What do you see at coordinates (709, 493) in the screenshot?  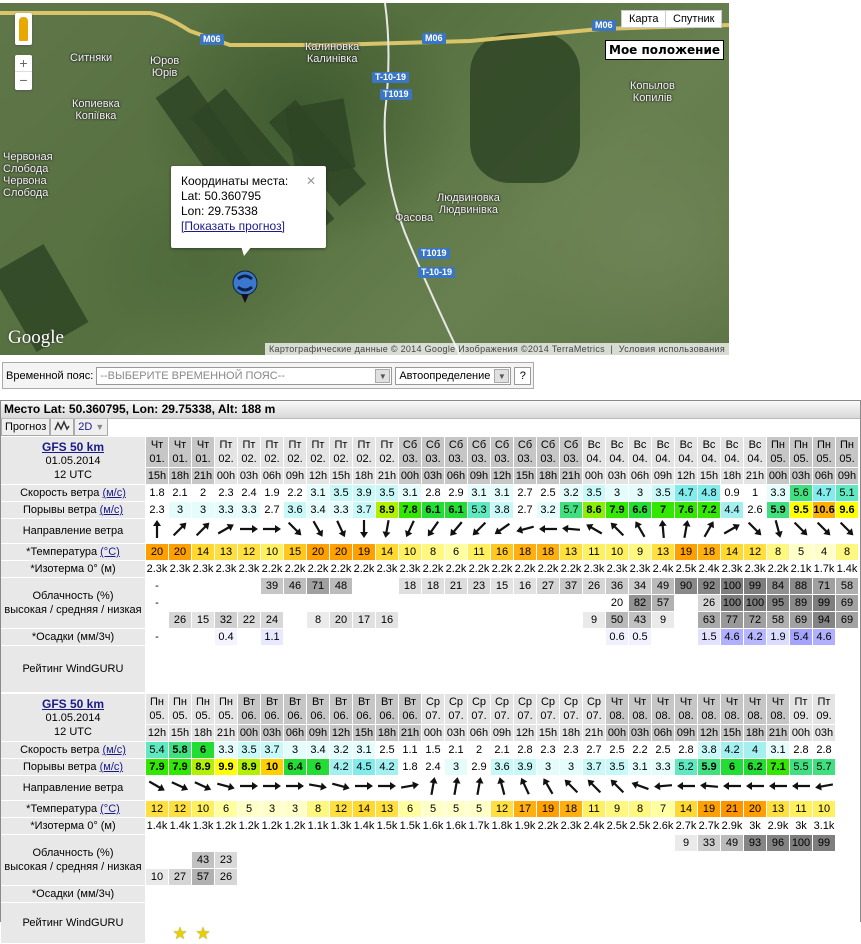 I see `speed-cell: 4.8` at bounding box center [709, 493].